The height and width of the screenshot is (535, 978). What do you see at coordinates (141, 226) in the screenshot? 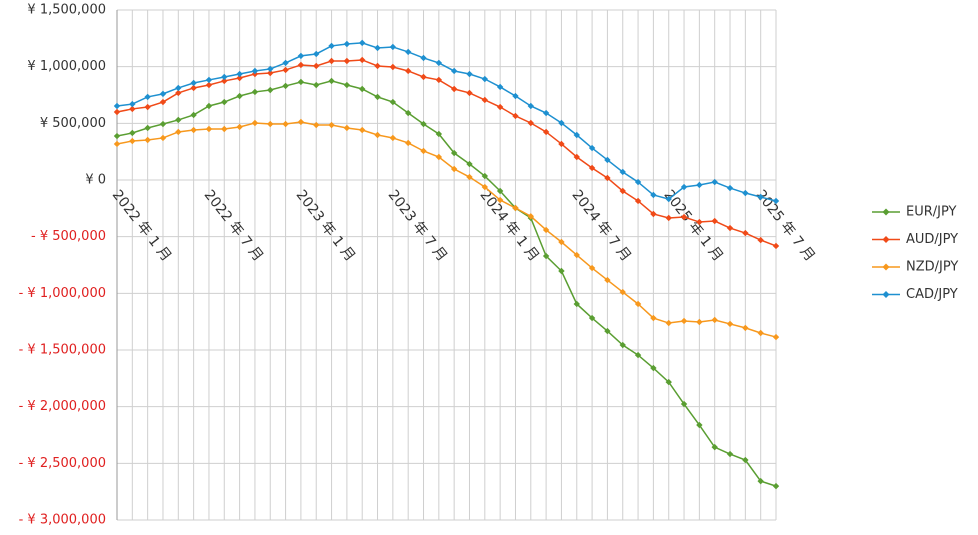
I see `x-tick-label: 2022 年 1 月` at bounding box center [141, 226].